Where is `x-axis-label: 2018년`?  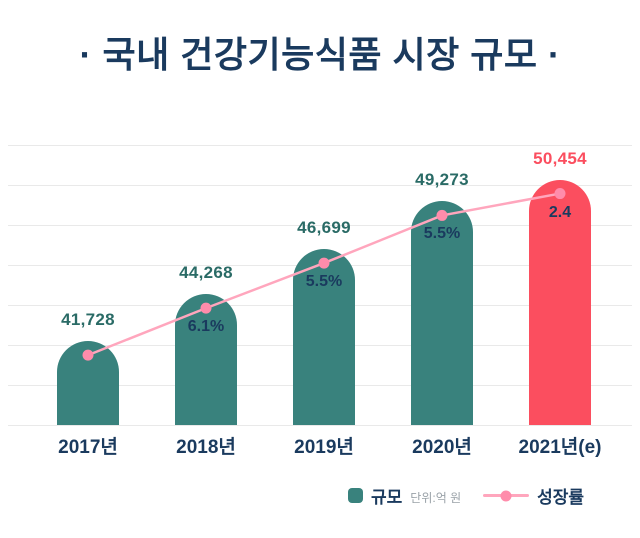 x-axis-label: 2018년 is located at coordinates (206, 447).